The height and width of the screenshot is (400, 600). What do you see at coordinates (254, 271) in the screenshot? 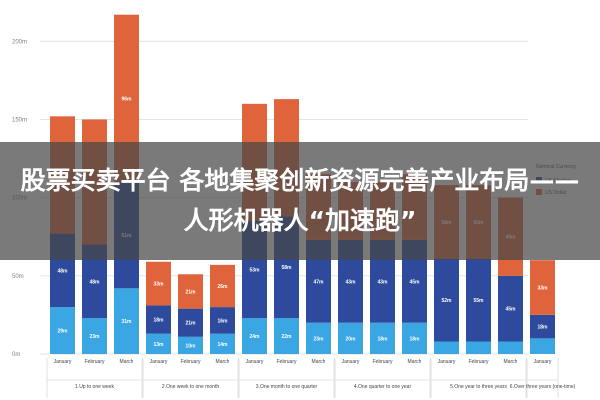
I see `data-label: 53m` at bounding box center [254, 271].